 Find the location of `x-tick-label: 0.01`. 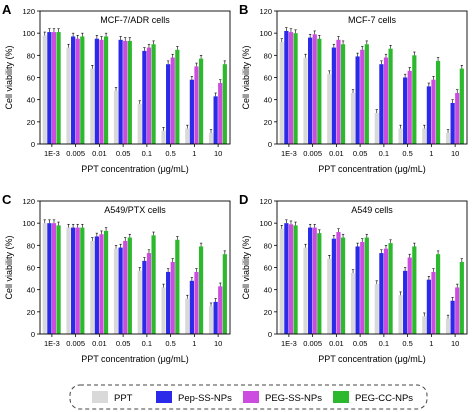

x-tick-label: 0.01 is located at coordinates (336, 343).